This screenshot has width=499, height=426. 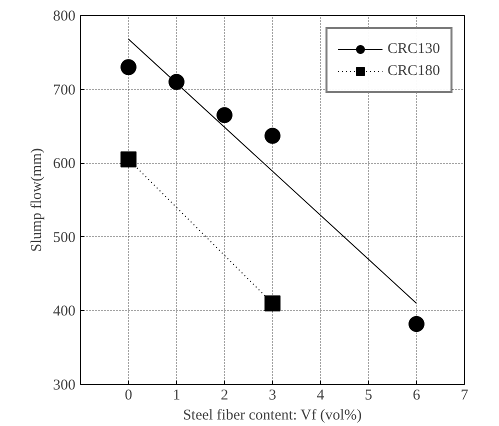 I want to click on x-tick-label: 6, so click(x=416, y=396).